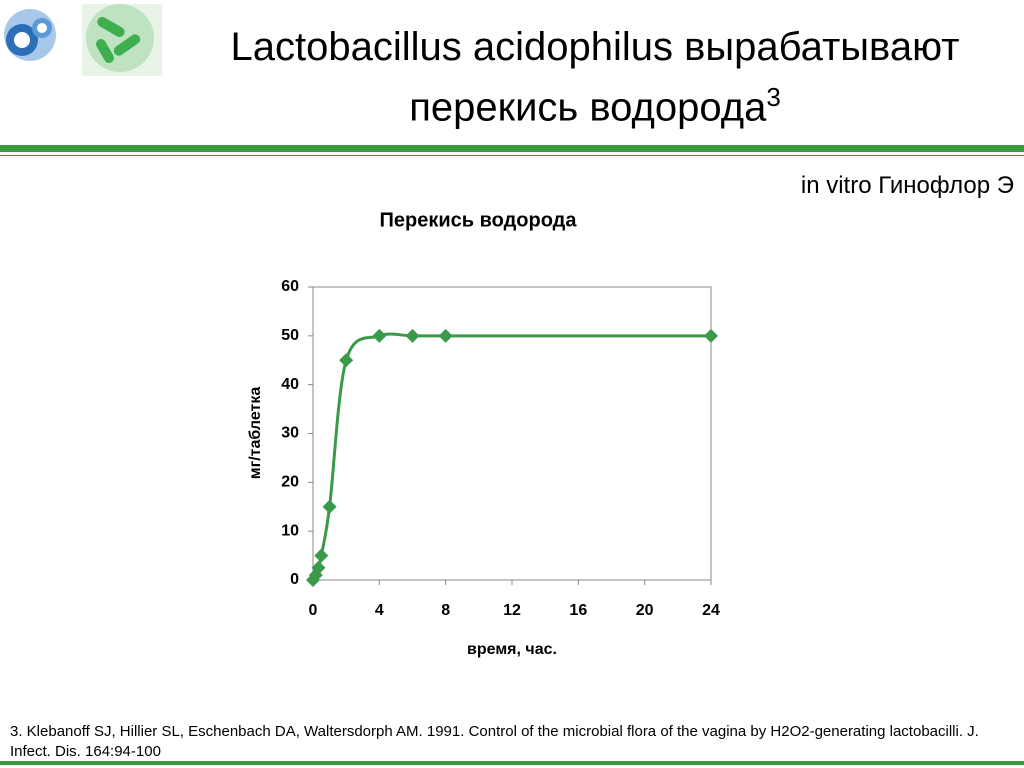  Describe the element at coordinates (512, 649) in the screenshot. I see `x-axis-label: время, час.` at that location.